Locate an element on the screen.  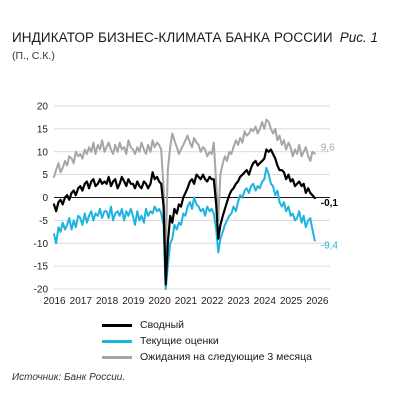
x-tick-label: 2018 is located at coordinates (107, 301).